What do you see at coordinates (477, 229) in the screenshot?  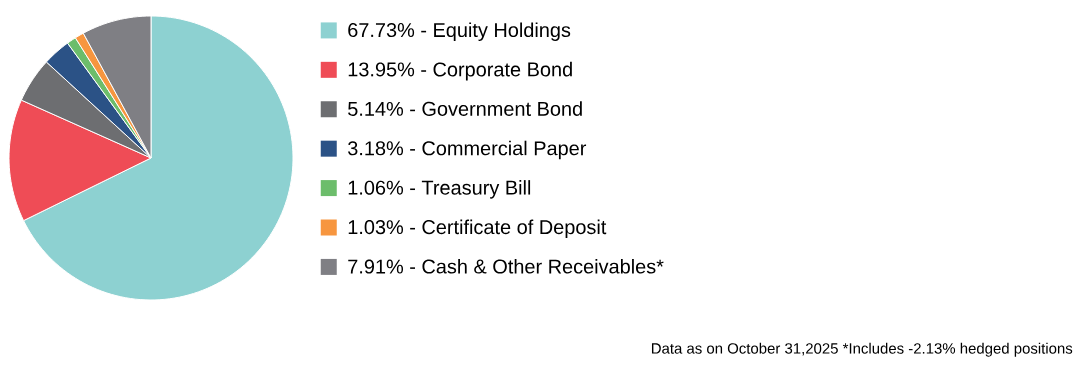 I see `legend-label: 1.03% - Certificate of Deposit` at bounding box center [477, 229].